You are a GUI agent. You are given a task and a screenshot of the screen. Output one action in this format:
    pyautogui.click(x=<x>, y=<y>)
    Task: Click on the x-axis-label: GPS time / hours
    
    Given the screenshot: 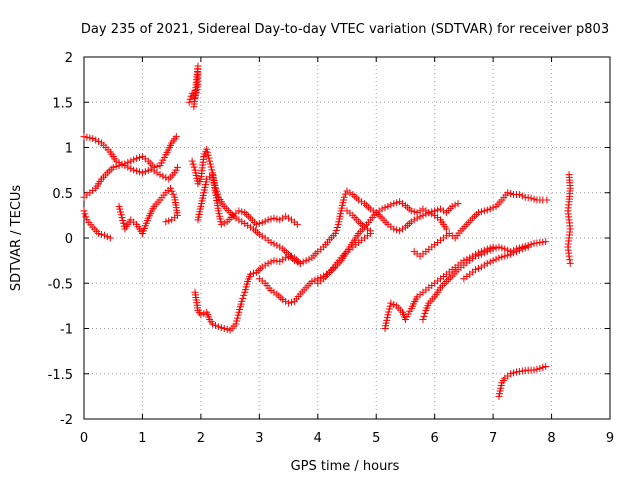 What is the action you would take?
    pyautogui.click(x=345, y=466)
    